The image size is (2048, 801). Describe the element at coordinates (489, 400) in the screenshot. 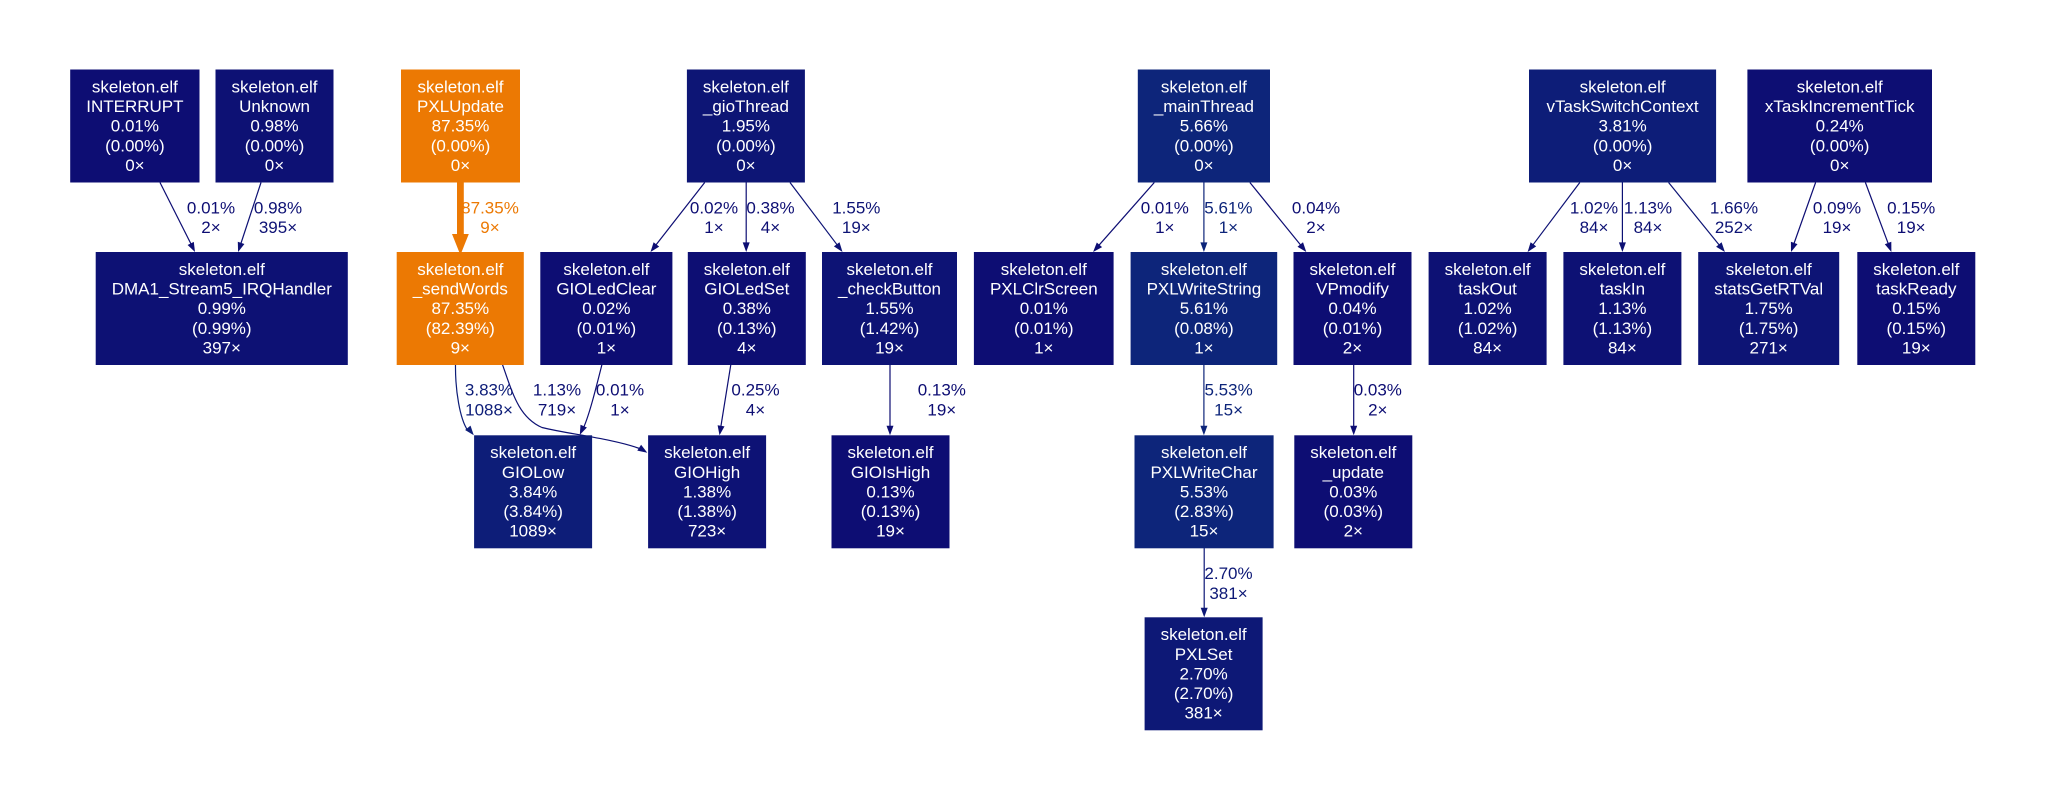

I see `svg-text:3.83%1088×: 3.83% 1088×` at that location.